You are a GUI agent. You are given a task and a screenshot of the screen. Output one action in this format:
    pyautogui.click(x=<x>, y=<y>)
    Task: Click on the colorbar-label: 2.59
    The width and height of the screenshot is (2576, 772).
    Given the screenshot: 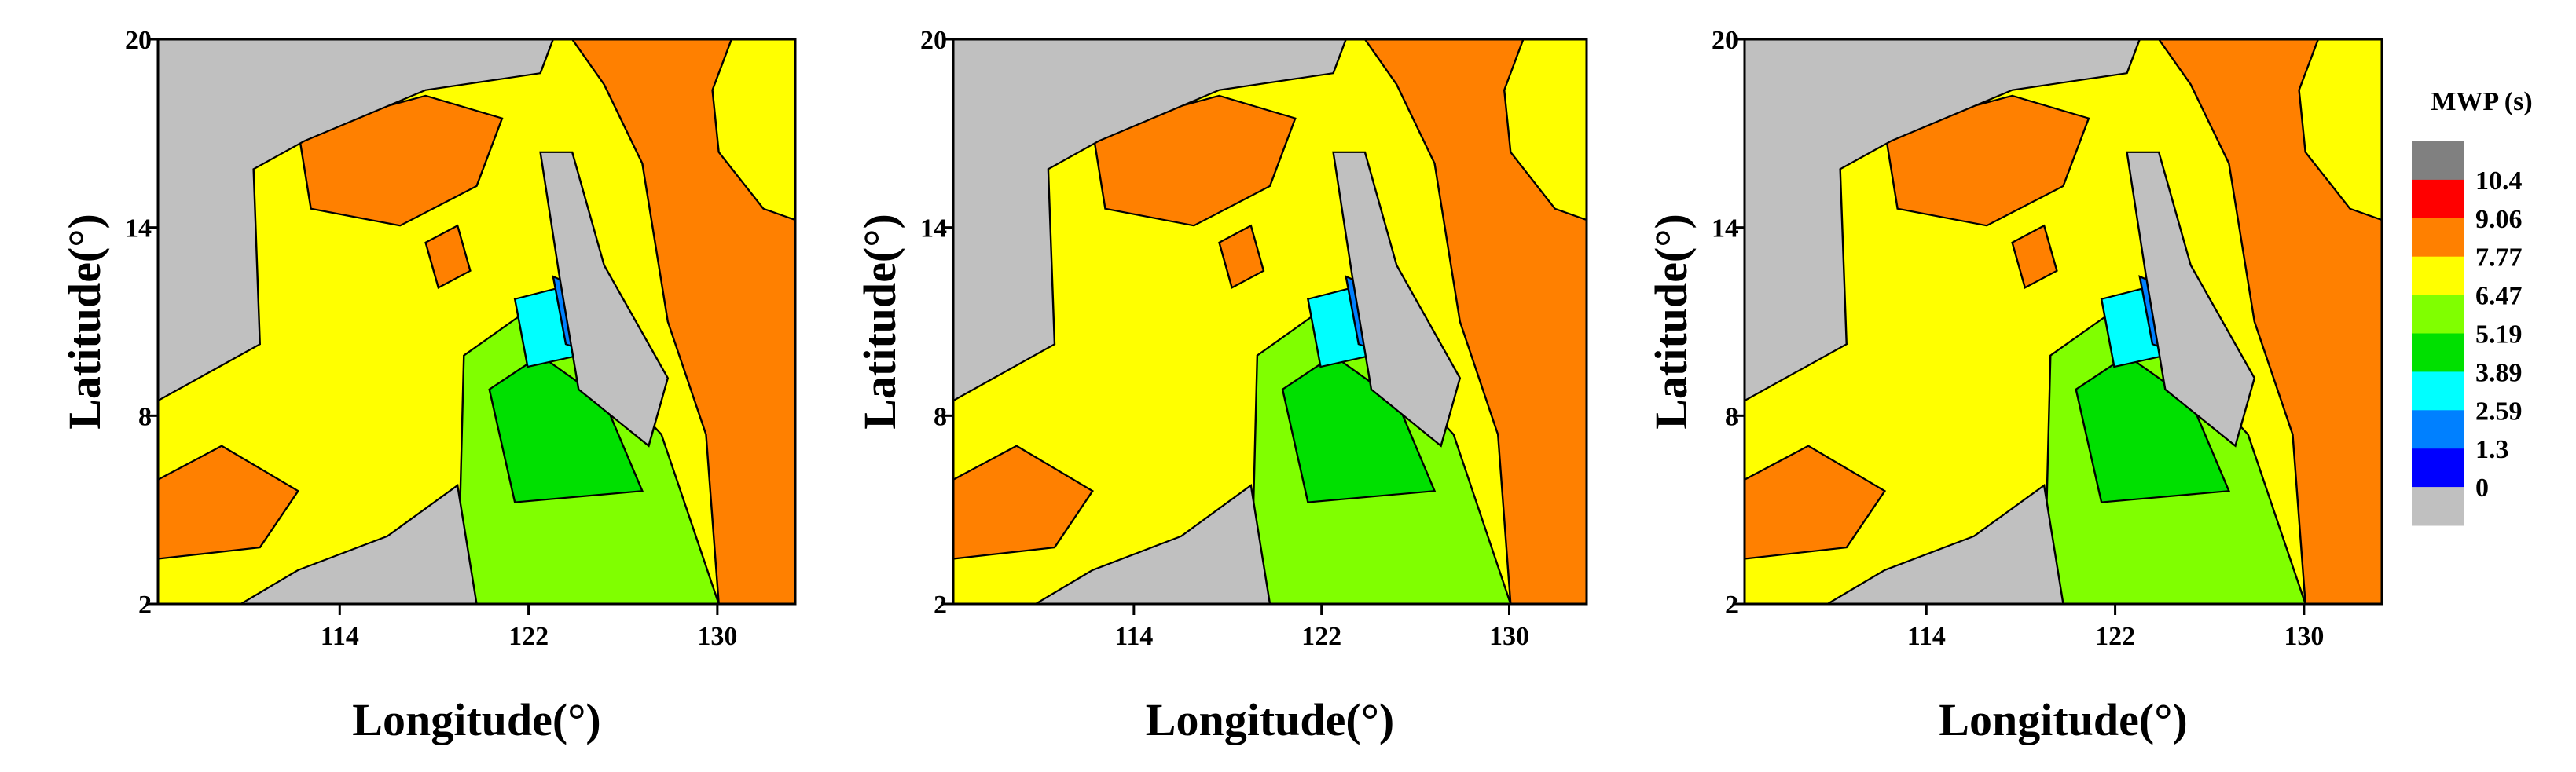 What is the action you would take?
    pyautogui.click(x=2499, y=411)
    